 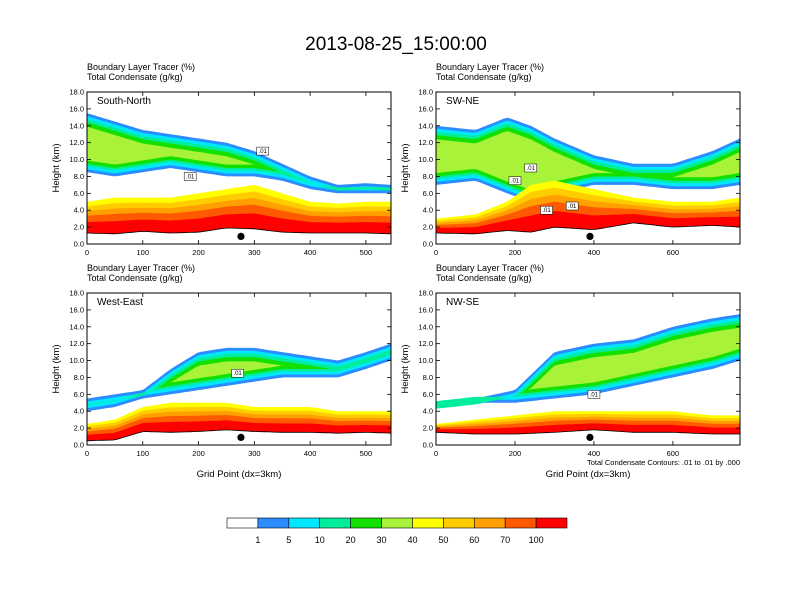 I want to click on colorbar-label: 10, so click(x=320, y=540).